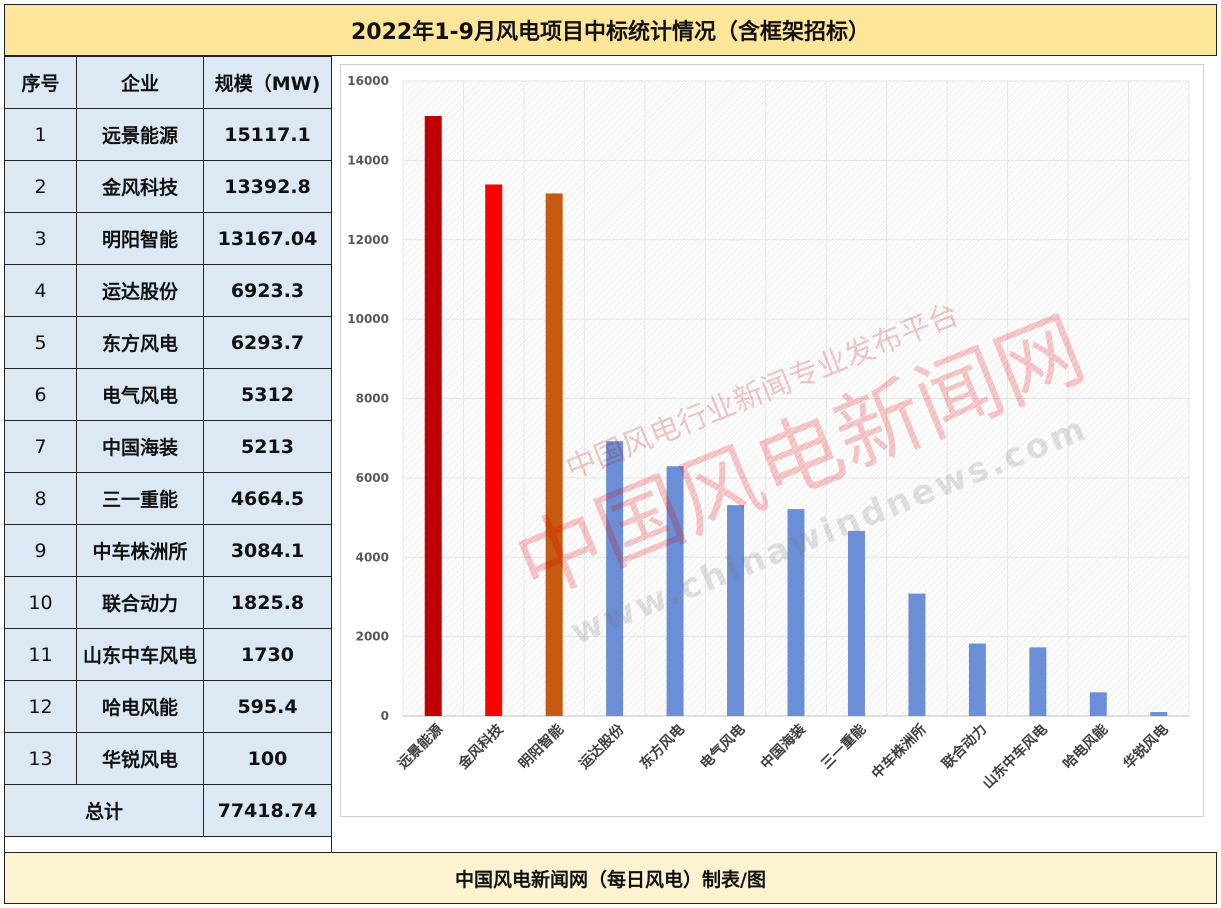 The height and width of the screenshot is (908, 1221). Describe the element at coordinates (140, 602) in the screenshot. I see `company-cell: 联合动力` at that location.